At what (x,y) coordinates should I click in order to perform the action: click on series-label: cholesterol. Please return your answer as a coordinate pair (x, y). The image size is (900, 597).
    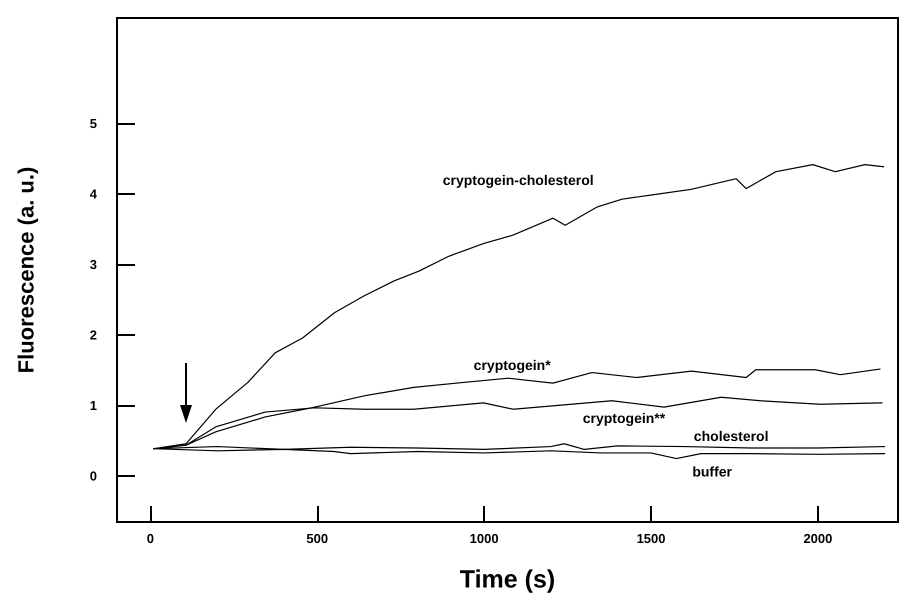
    Looking at the image, I should click on (731, 436).